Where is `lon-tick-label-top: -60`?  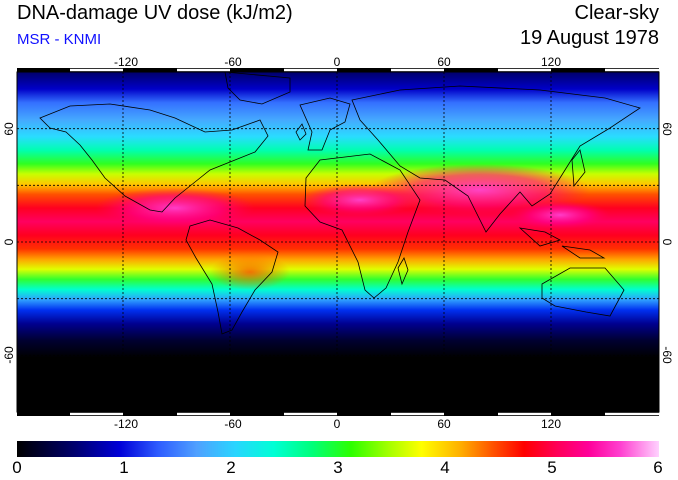 lon-tick-label-top: -60 is located at coordinates (233, 62).